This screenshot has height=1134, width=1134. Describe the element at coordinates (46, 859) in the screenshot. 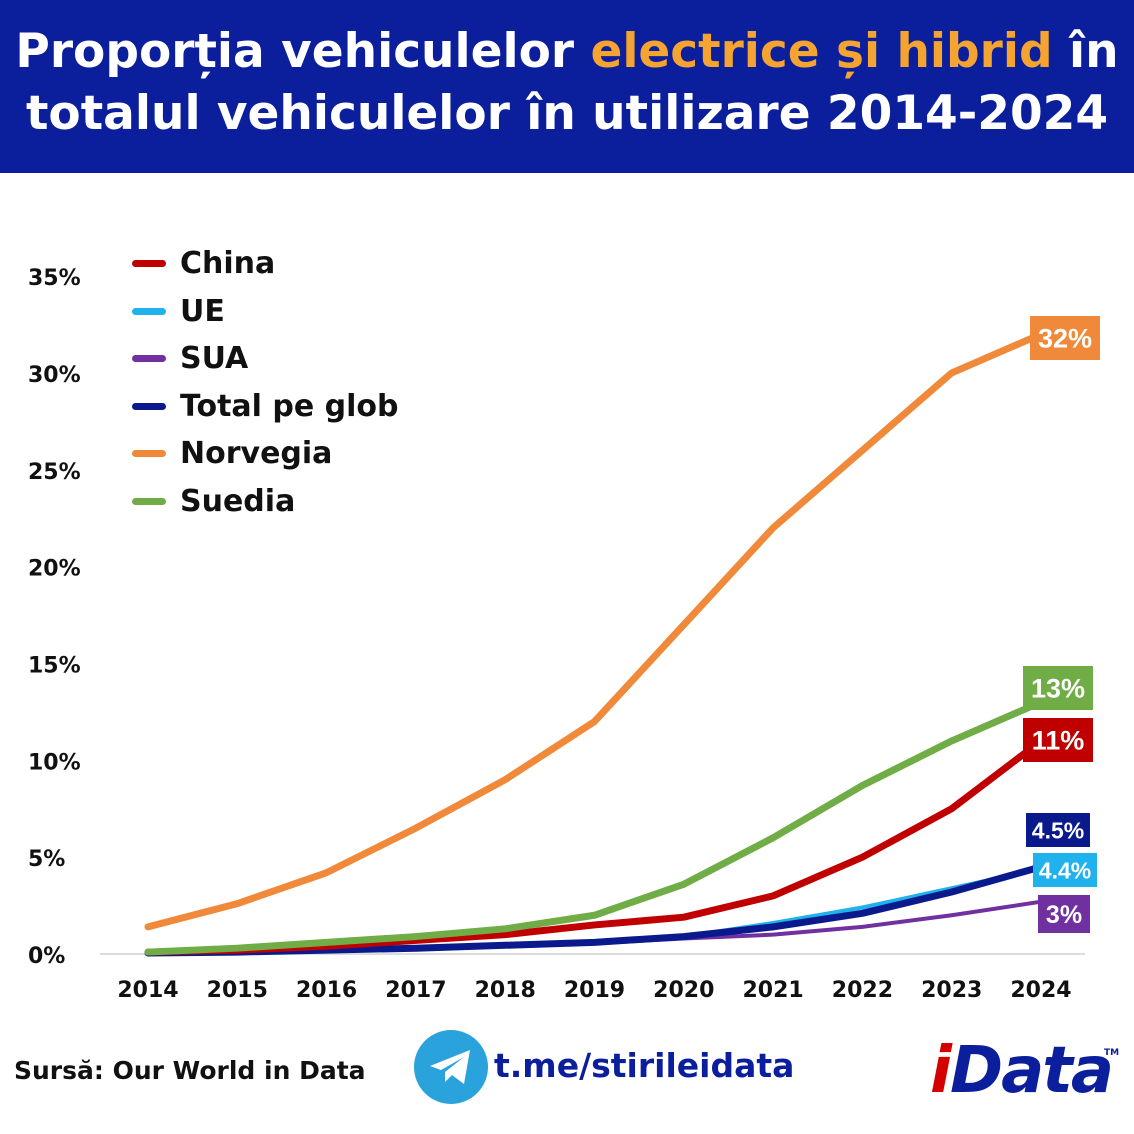

I see `y-tick-label: 5%` at that location.